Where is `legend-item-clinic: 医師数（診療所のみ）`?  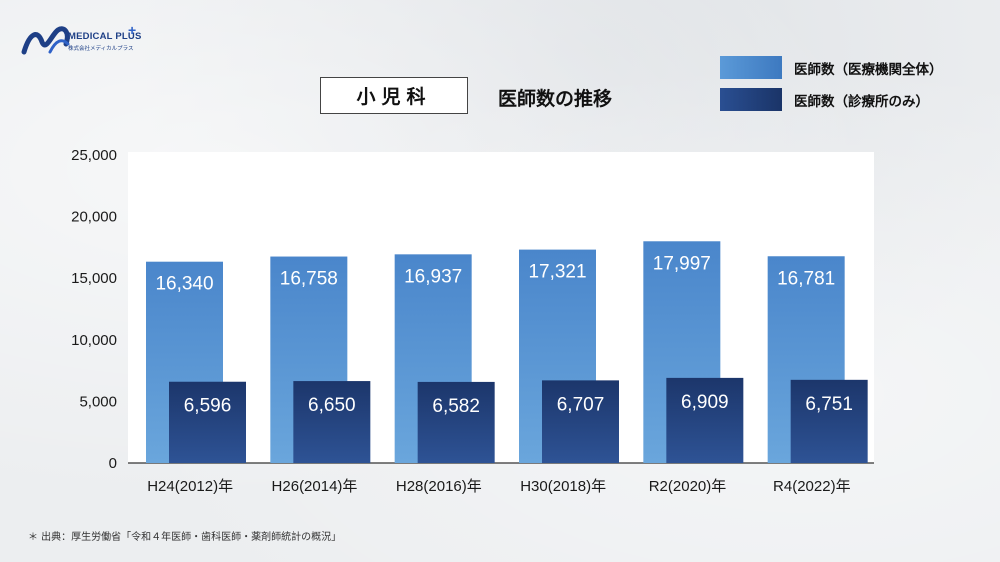
legend-item-clinic: 医師数（診療所のみ） is located at coordinates (824, 99).